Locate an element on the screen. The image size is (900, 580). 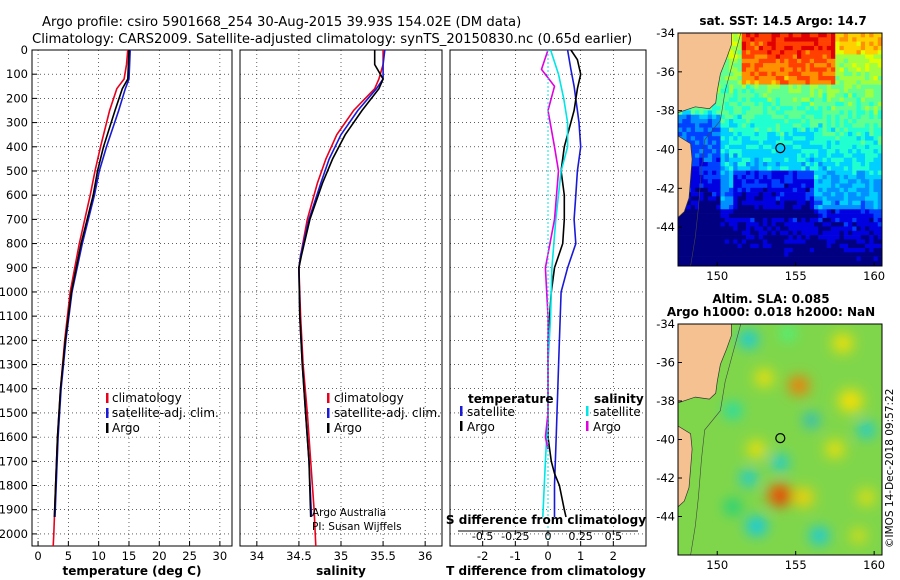
legend-satellite-swatch is located at coordinates (328, 413).